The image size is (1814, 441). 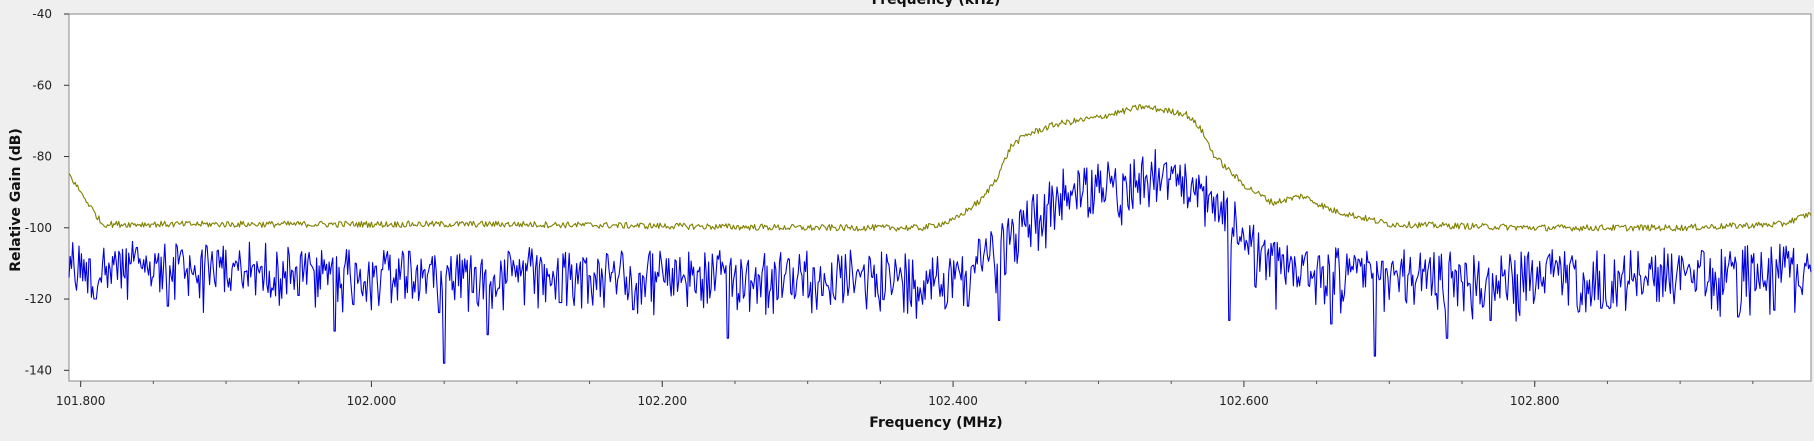 I want to click on x-axis-title: Frequency (MHz), so click(x=935, y=423).